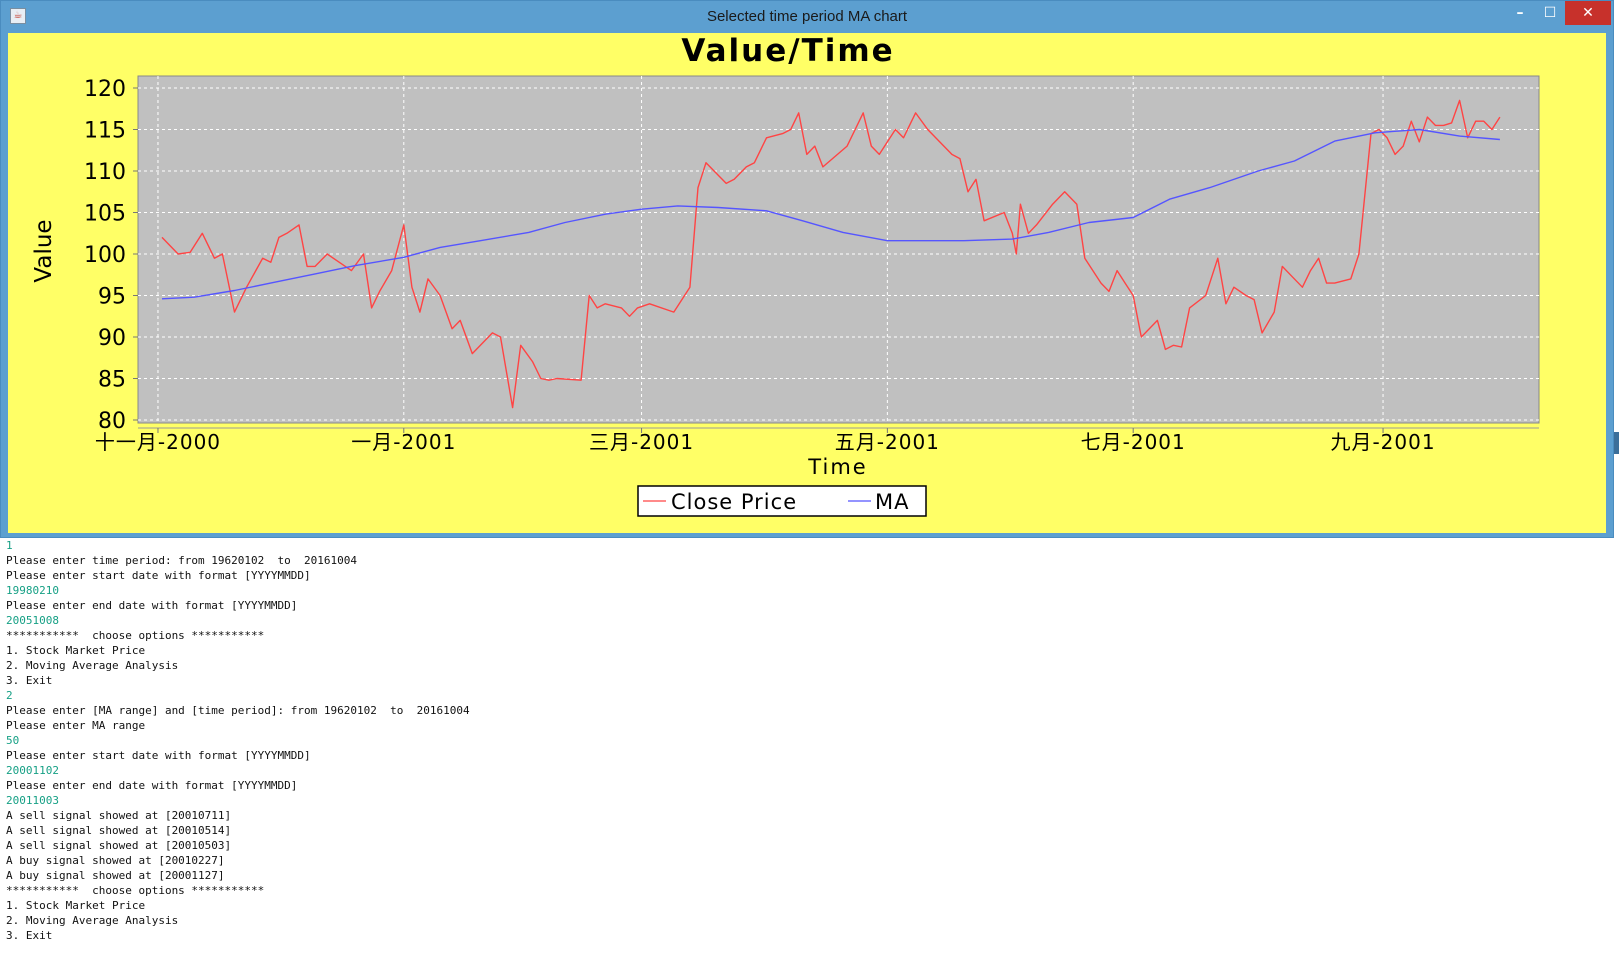 Image resolution: width=1619 pixels, height=963 pixels. Describe the element at coordinates (32, 620) in the screenshot. I see `console-input-line: 20051008` at that location.